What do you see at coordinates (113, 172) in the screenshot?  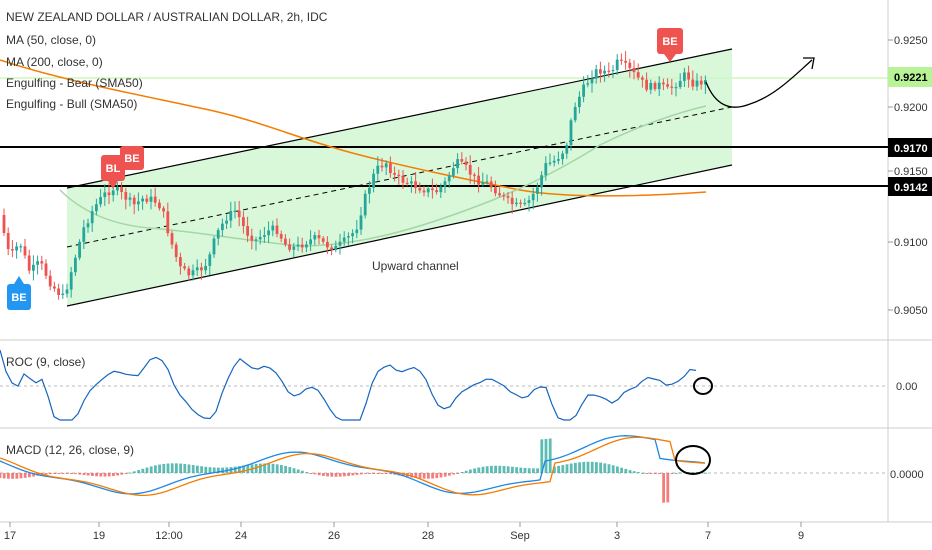 I see `marker-bear-engulfing-bl: BL` at bounding box center [113, 172].